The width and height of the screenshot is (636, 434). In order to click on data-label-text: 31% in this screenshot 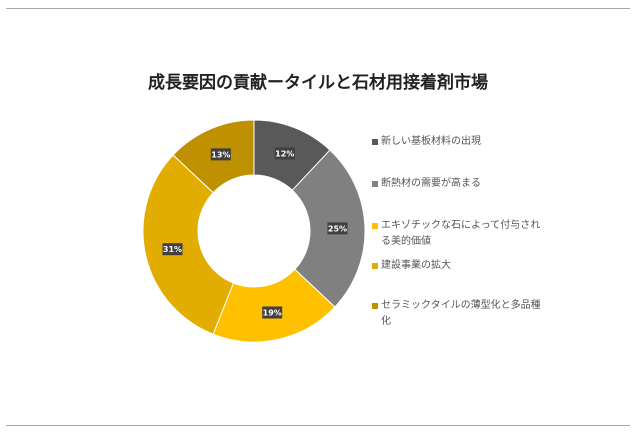, I will do `click(172, 249)`.